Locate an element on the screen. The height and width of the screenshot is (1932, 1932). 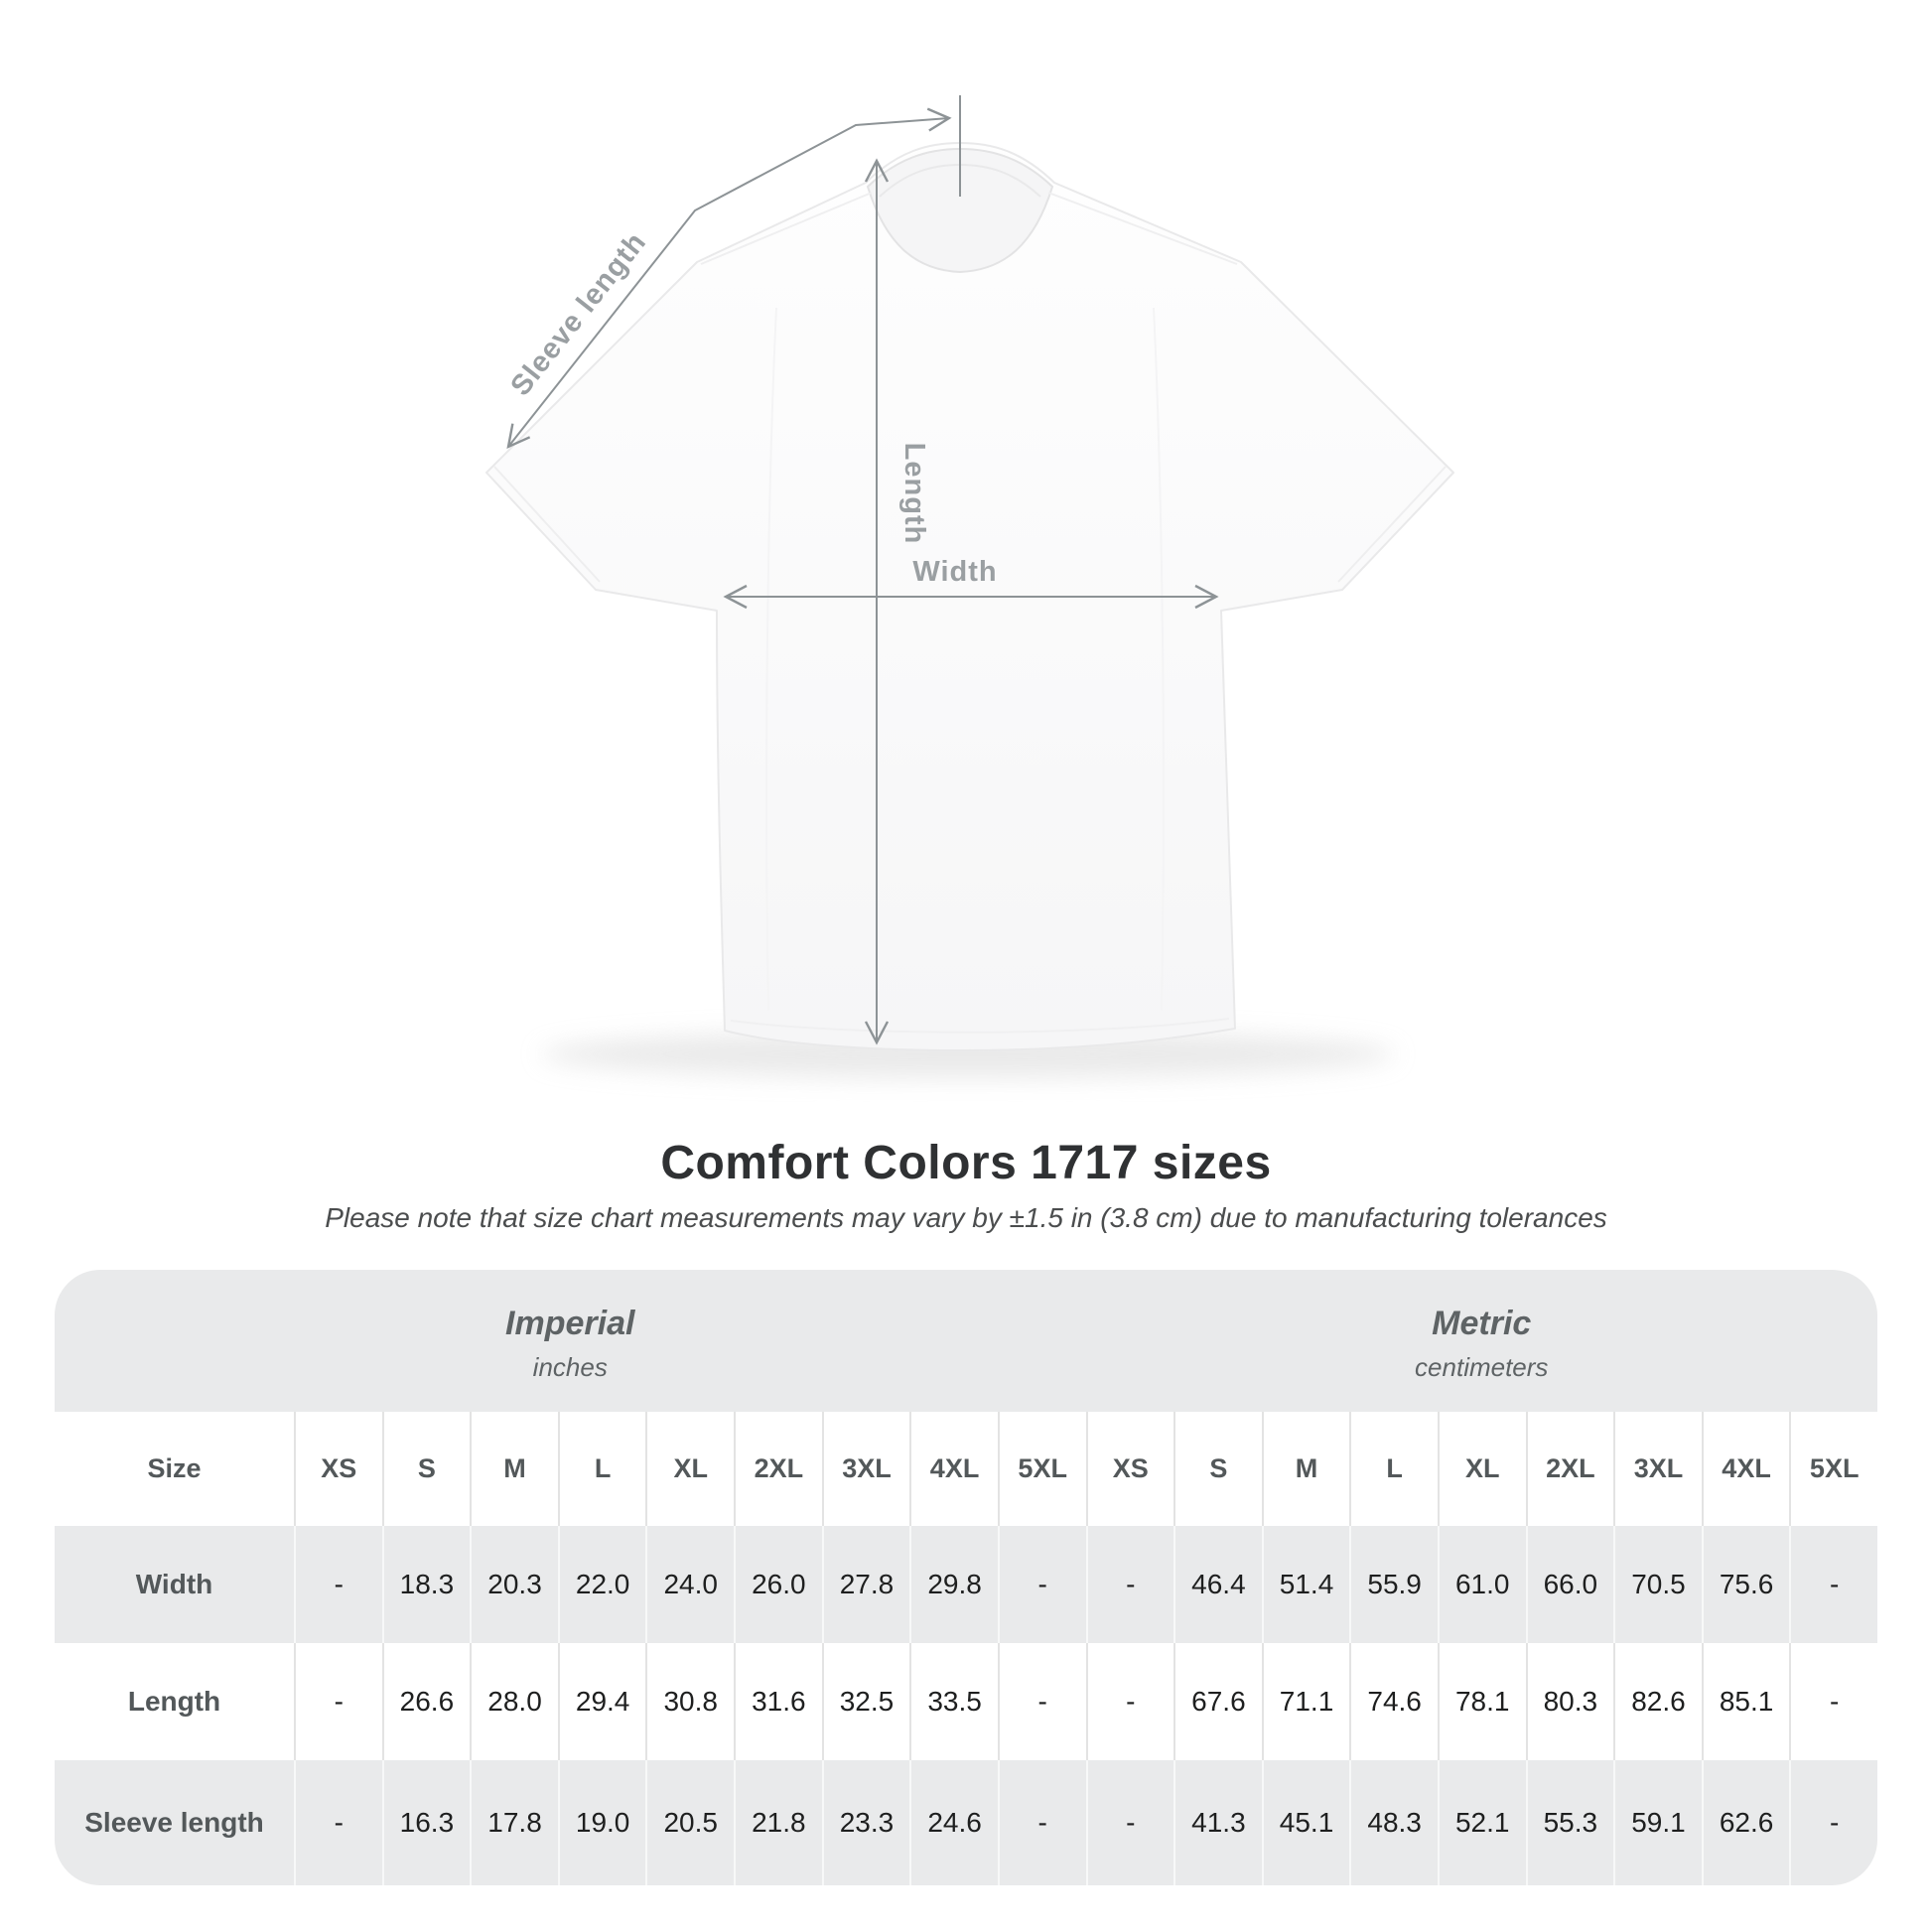
unit-group-header-row: Imperial inches Metric centimeters is located at coordinates (966, 1341).